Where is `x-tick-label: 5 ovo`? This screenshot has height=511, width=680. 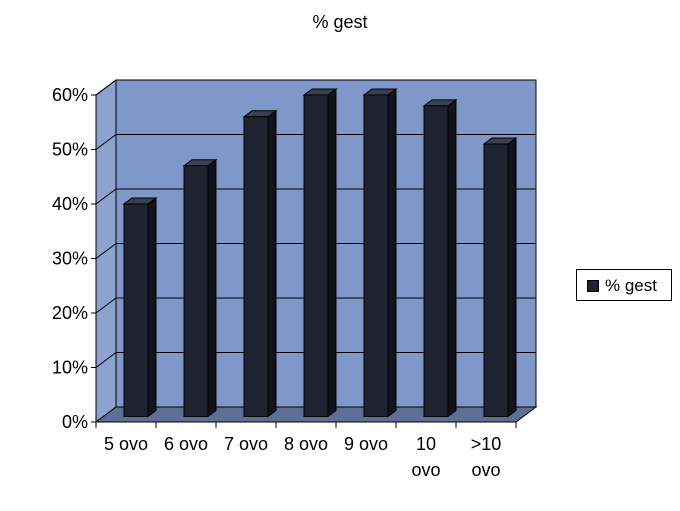
x-tick-label: 5 ovo is located at coordinates (126, 444).